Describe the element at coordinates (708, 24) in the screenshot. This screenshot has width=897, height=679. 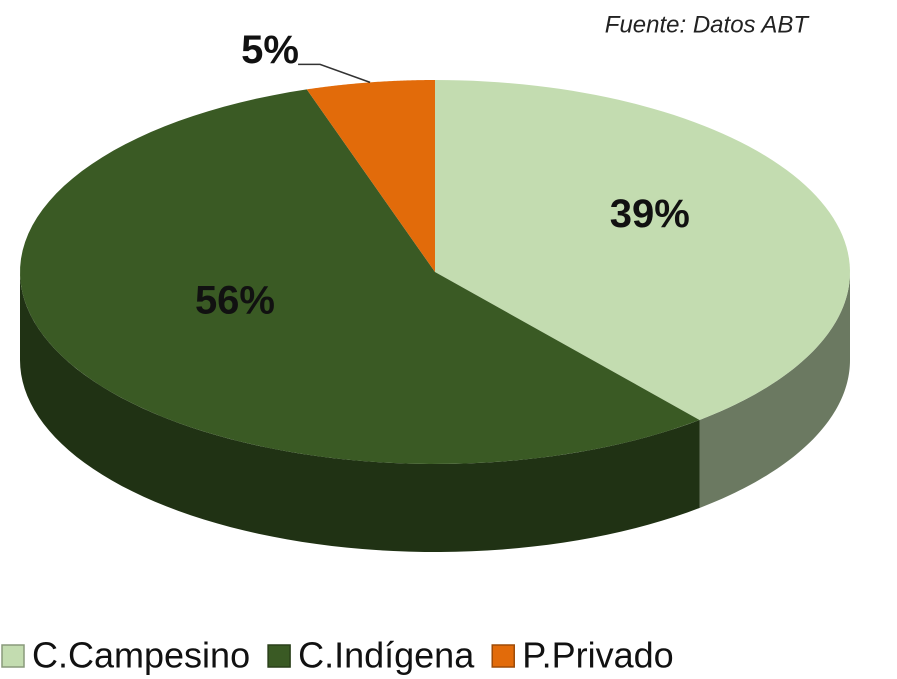
I see `chart-subtitle: Fuente: Datos ABT` at that location.